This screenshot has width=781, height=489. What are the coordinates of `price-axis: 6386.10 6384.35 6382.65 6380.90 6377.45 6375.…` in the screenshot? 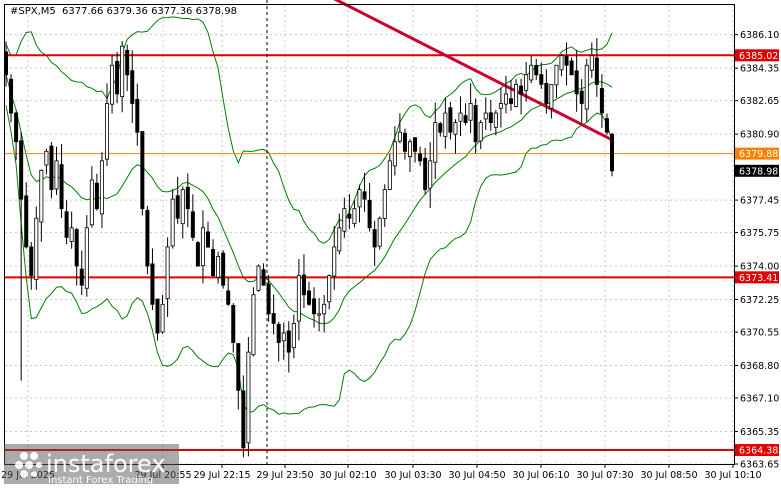 It's located at (756, 250).